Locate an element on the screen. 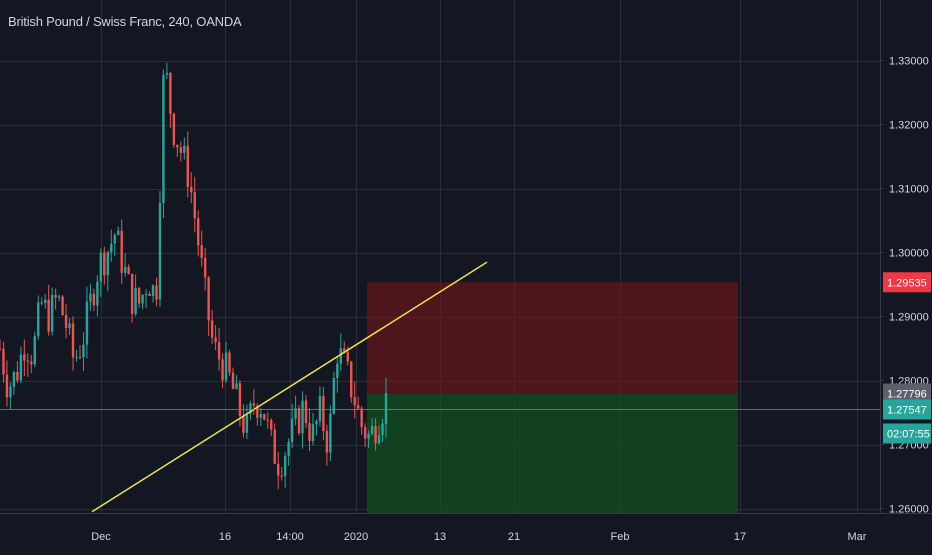 The height and width of the screenshot is (555, 932). take-profit-zone is located at coordinates (552, 456).